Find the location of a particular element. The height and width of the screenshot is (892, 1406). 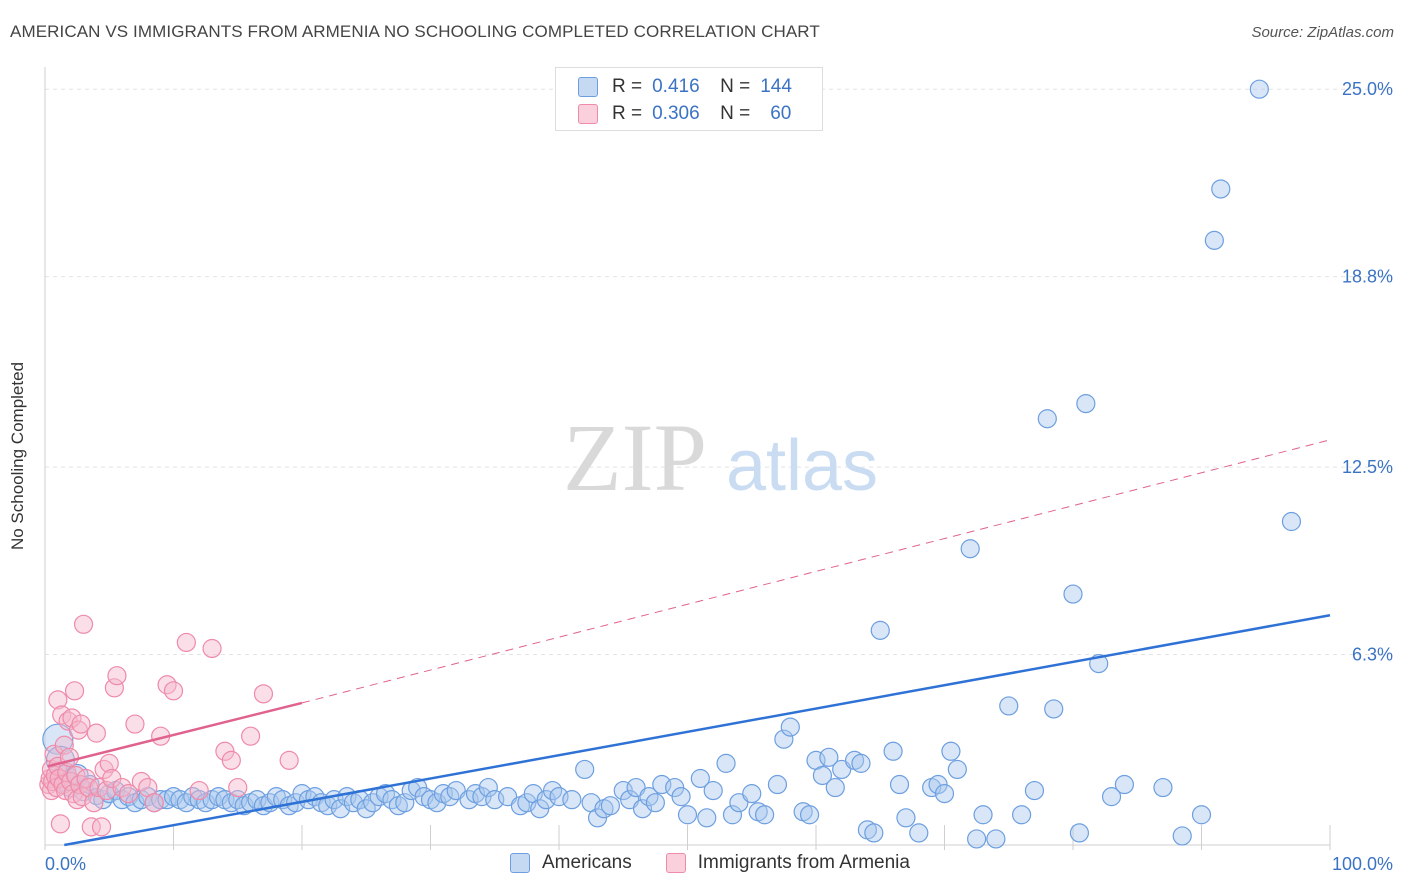

legend-item-armenia: Immigrants from Armenia is located at coordinates (787, 863).